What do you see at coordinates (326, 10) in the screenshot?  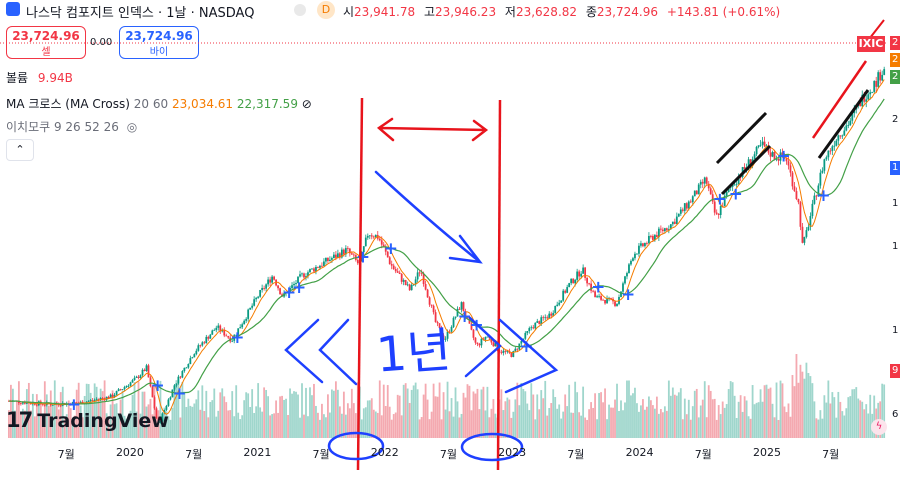 I see `delayed-data-badge: D` at bounding box center [326, 10].